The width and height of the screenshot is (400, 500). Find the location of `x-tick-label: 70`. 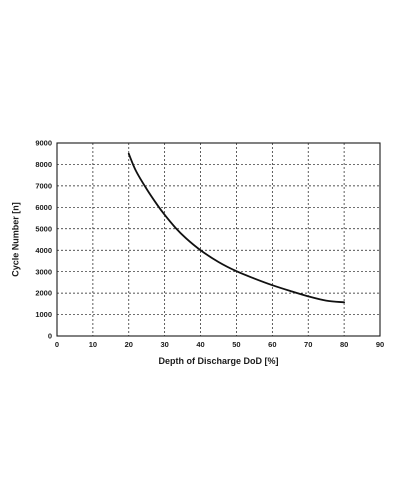

x-tick-label: 70 is located at coordinates (308, 344).